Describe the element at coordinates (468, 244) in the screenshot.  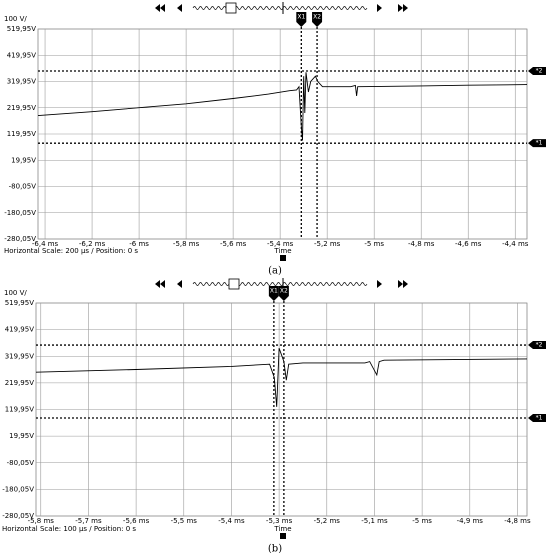
I see `x-tick-label: -4,6 ms` at that location.